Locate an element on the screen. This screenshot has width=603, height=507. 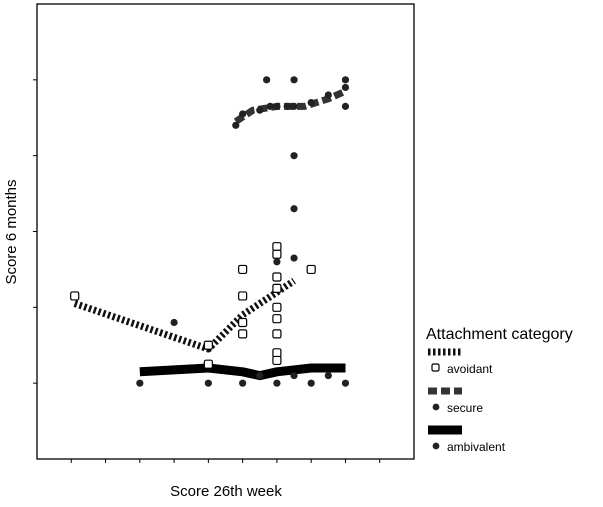
y-axis-ticks is located at coordinates (35, 231).